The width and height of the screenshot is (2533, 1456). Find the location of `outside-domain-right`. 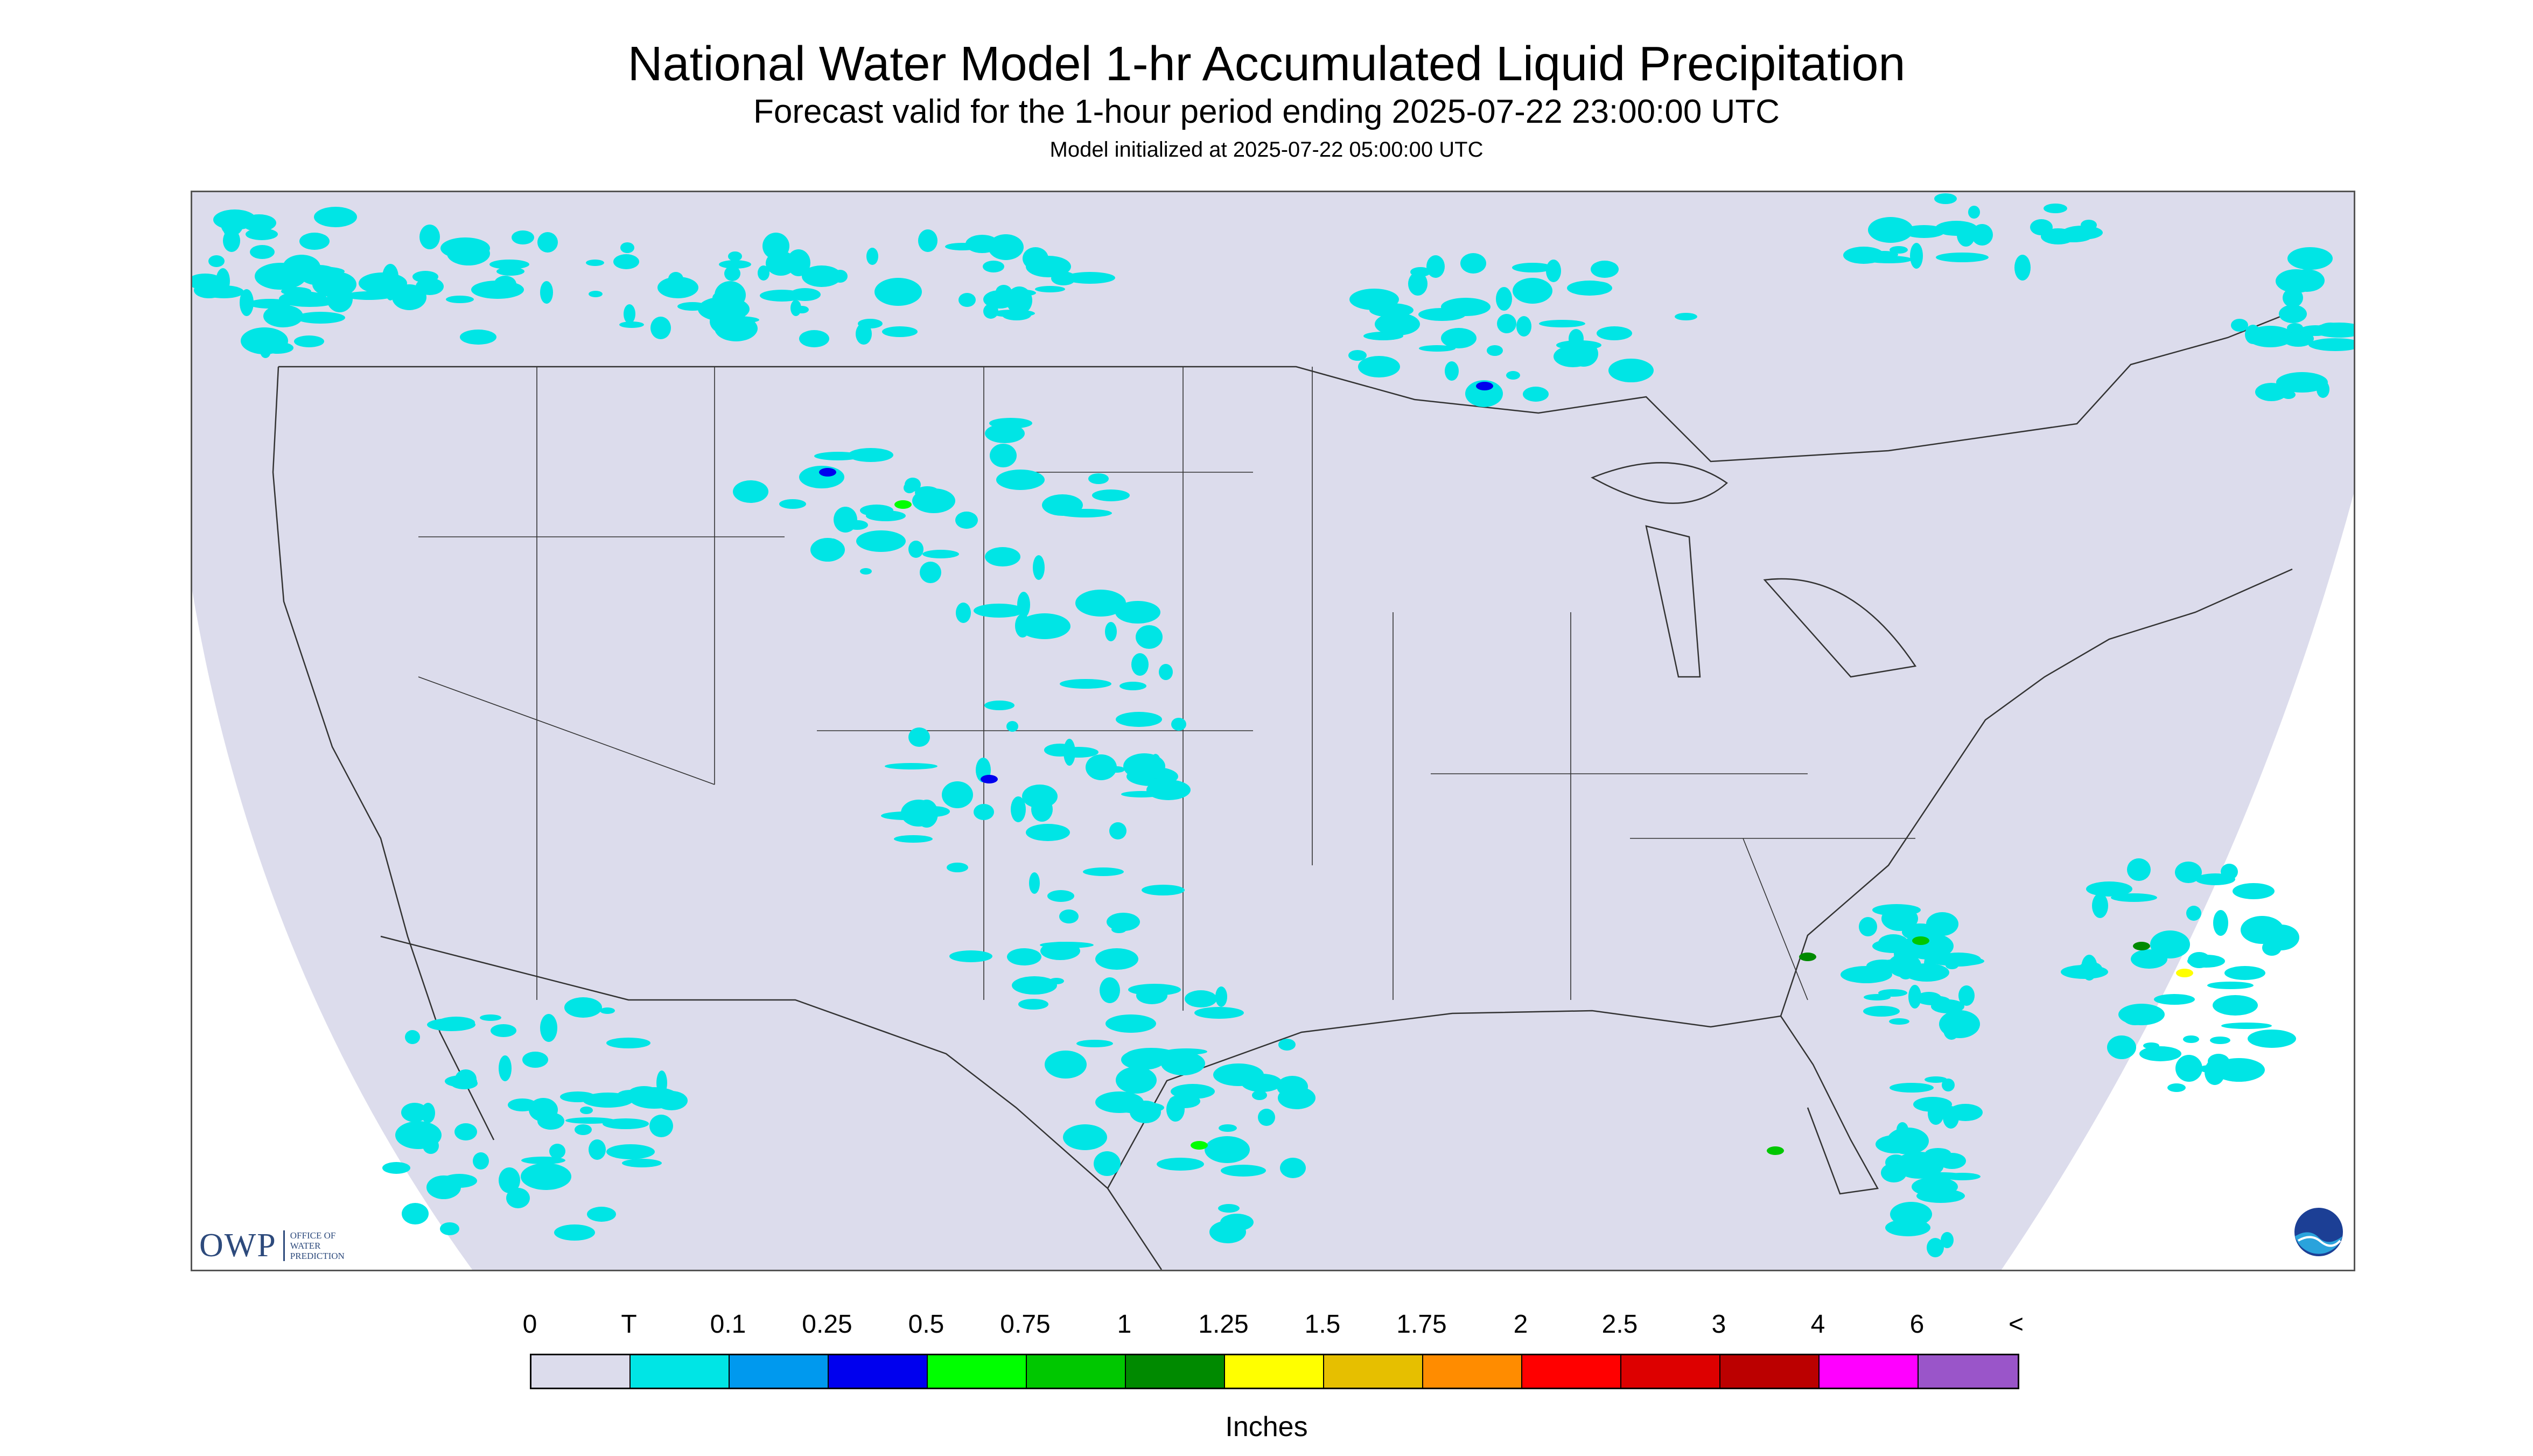

outside-domain-right is located at coordinates (2178, 882).